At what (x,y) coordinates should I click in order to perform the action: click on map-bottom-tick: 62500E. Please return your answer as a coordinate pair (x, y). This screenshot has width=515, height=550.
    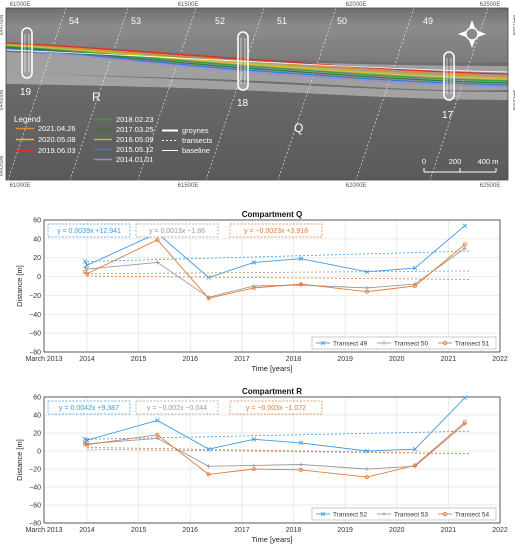
    Looking at the image, I should click on (490, 186).